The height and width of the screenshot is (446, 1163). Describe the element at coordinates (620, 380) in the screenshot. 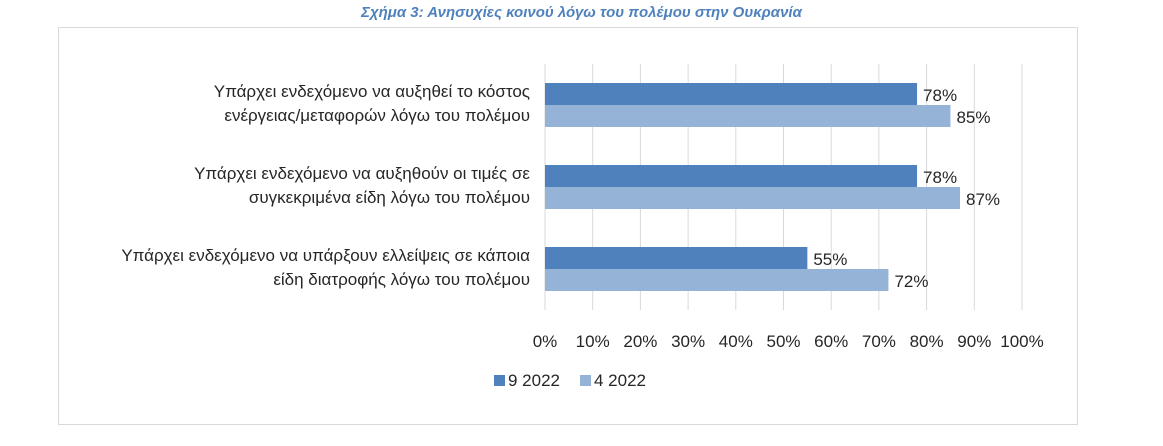

I see `legend-label: 4 2022` at that location.